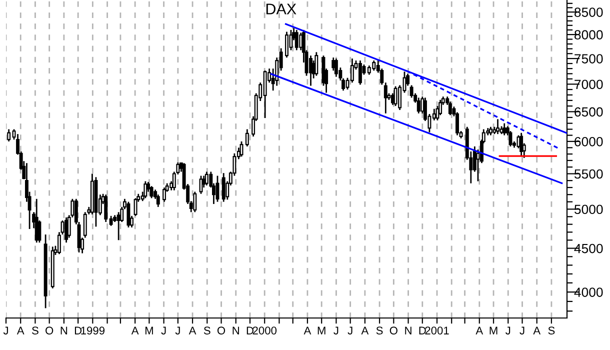  I want to click on chart-title: DAX, so click(281, 9).